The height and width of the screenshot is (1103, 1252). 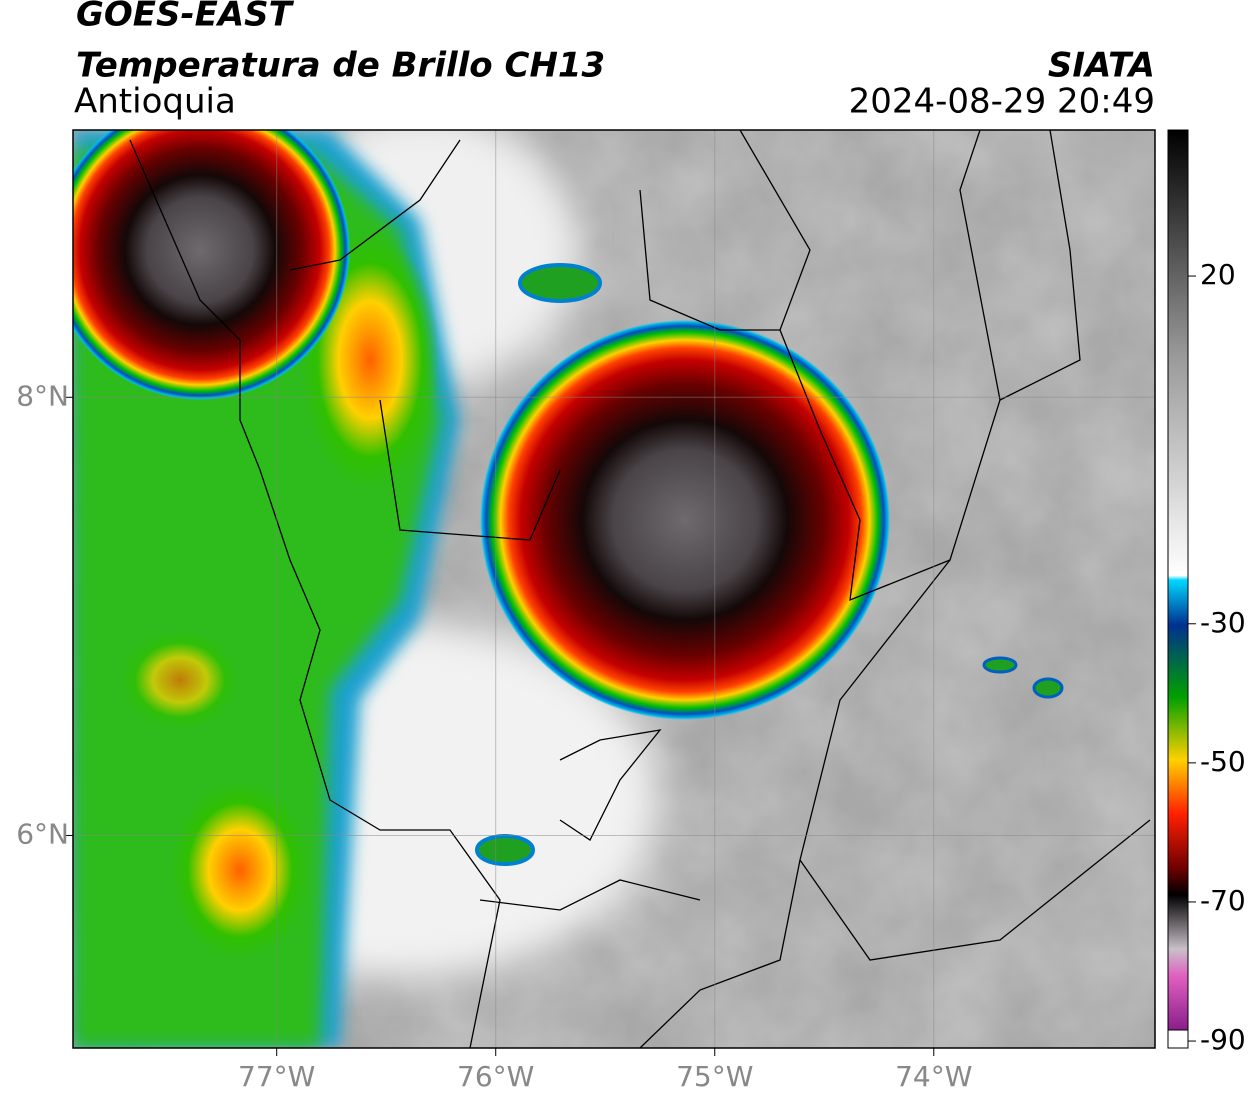 I want to click on colorbar-tick-label: 20, so click(x=1218, y=274).